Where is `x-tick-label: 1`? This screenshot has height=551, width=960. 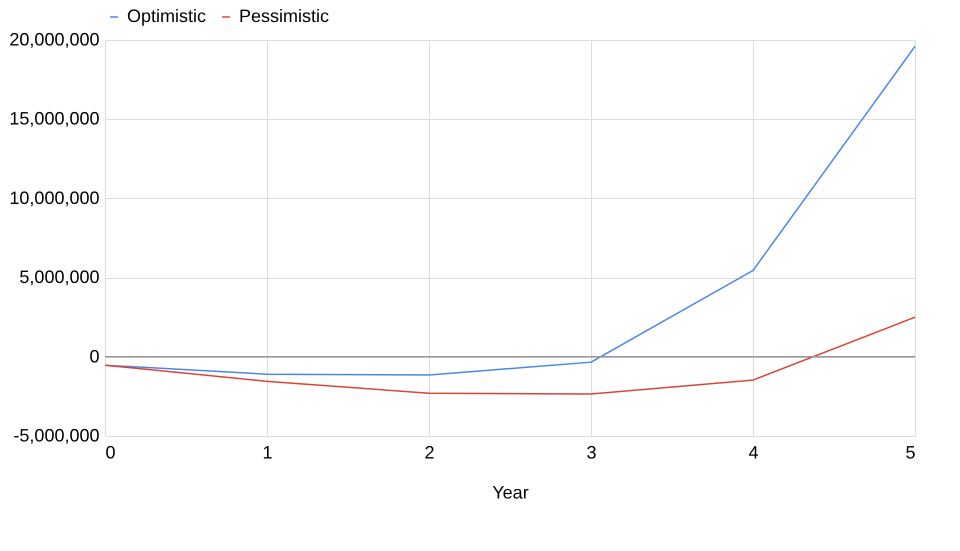
x-tick-label: 1 is located at coordinates (267, 452).